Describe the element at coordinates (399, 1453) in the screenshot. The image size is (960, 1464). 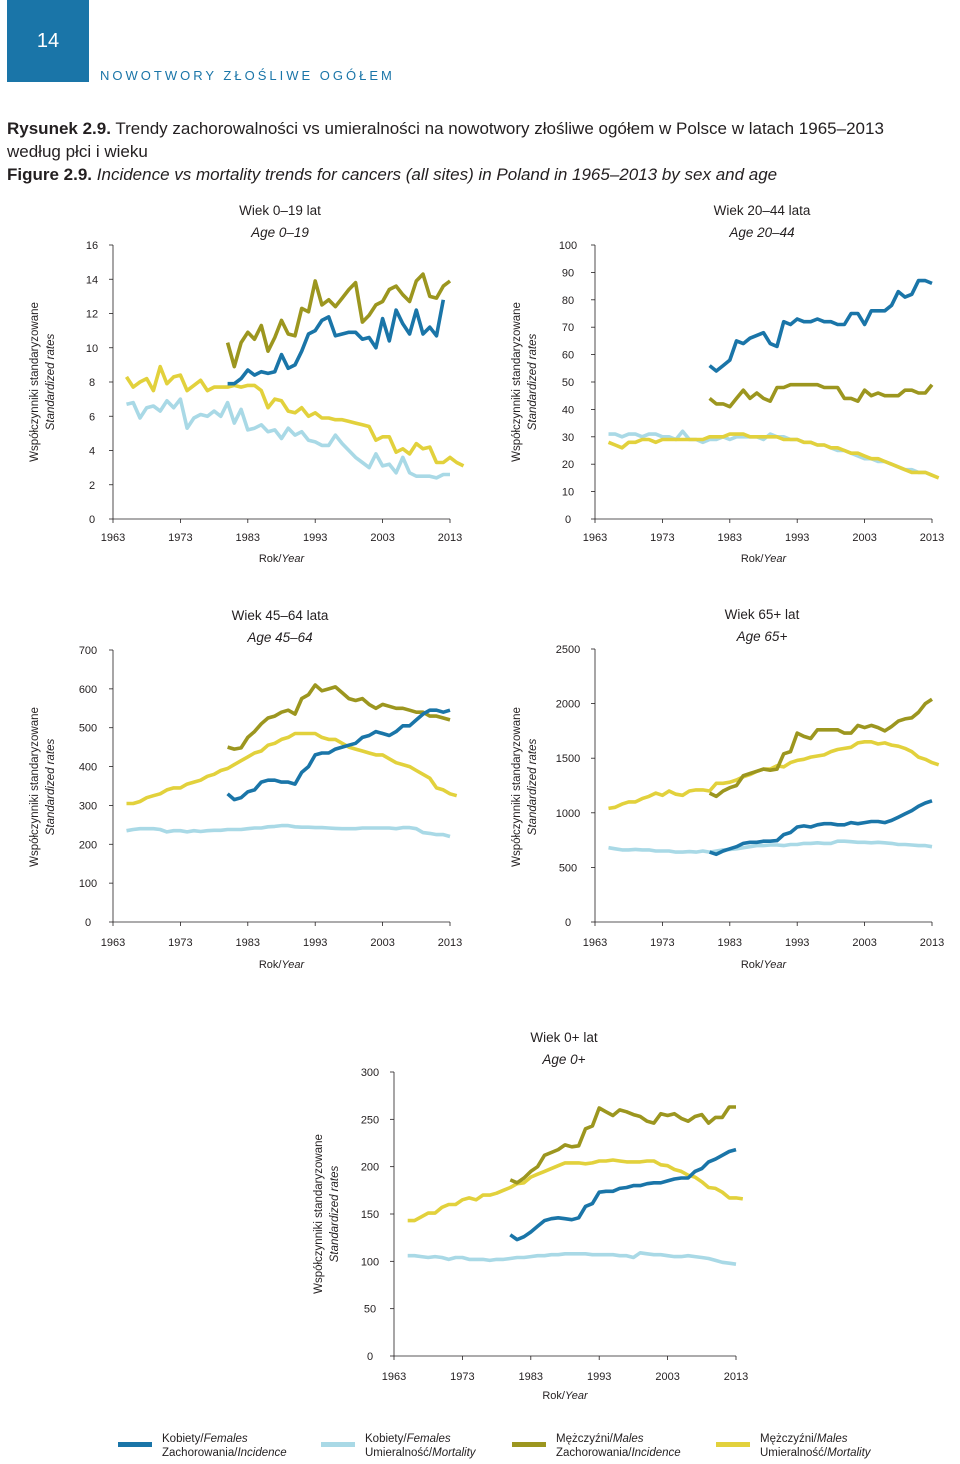
I see `legend-text: Umieralność/` at that location.